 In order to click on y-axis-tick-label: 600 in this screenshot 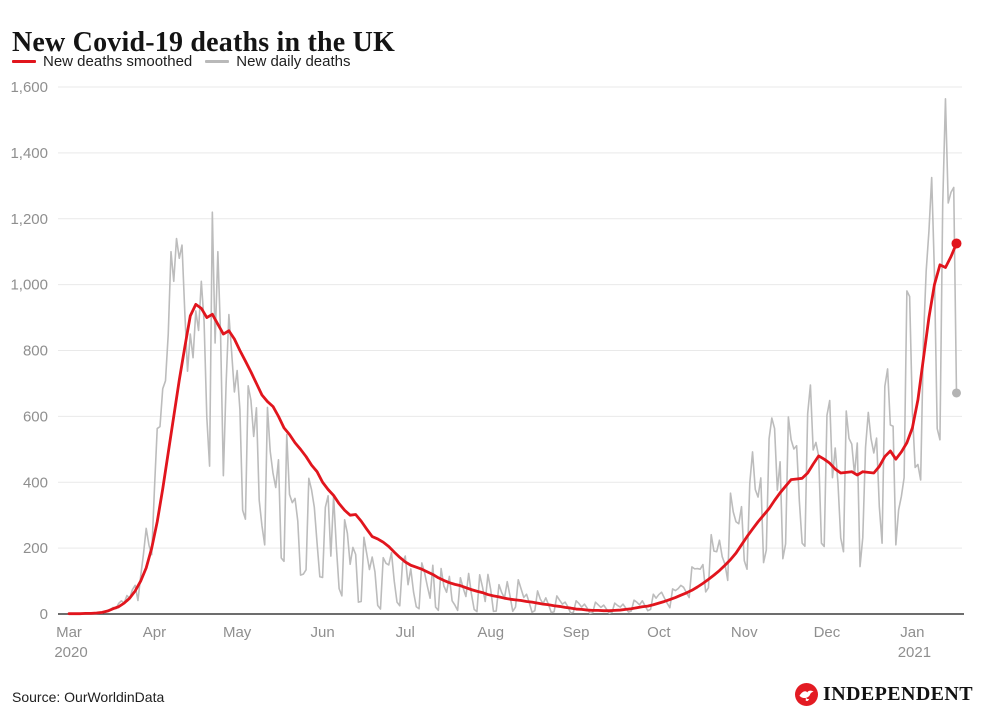, I will do `click(35, 416)`.